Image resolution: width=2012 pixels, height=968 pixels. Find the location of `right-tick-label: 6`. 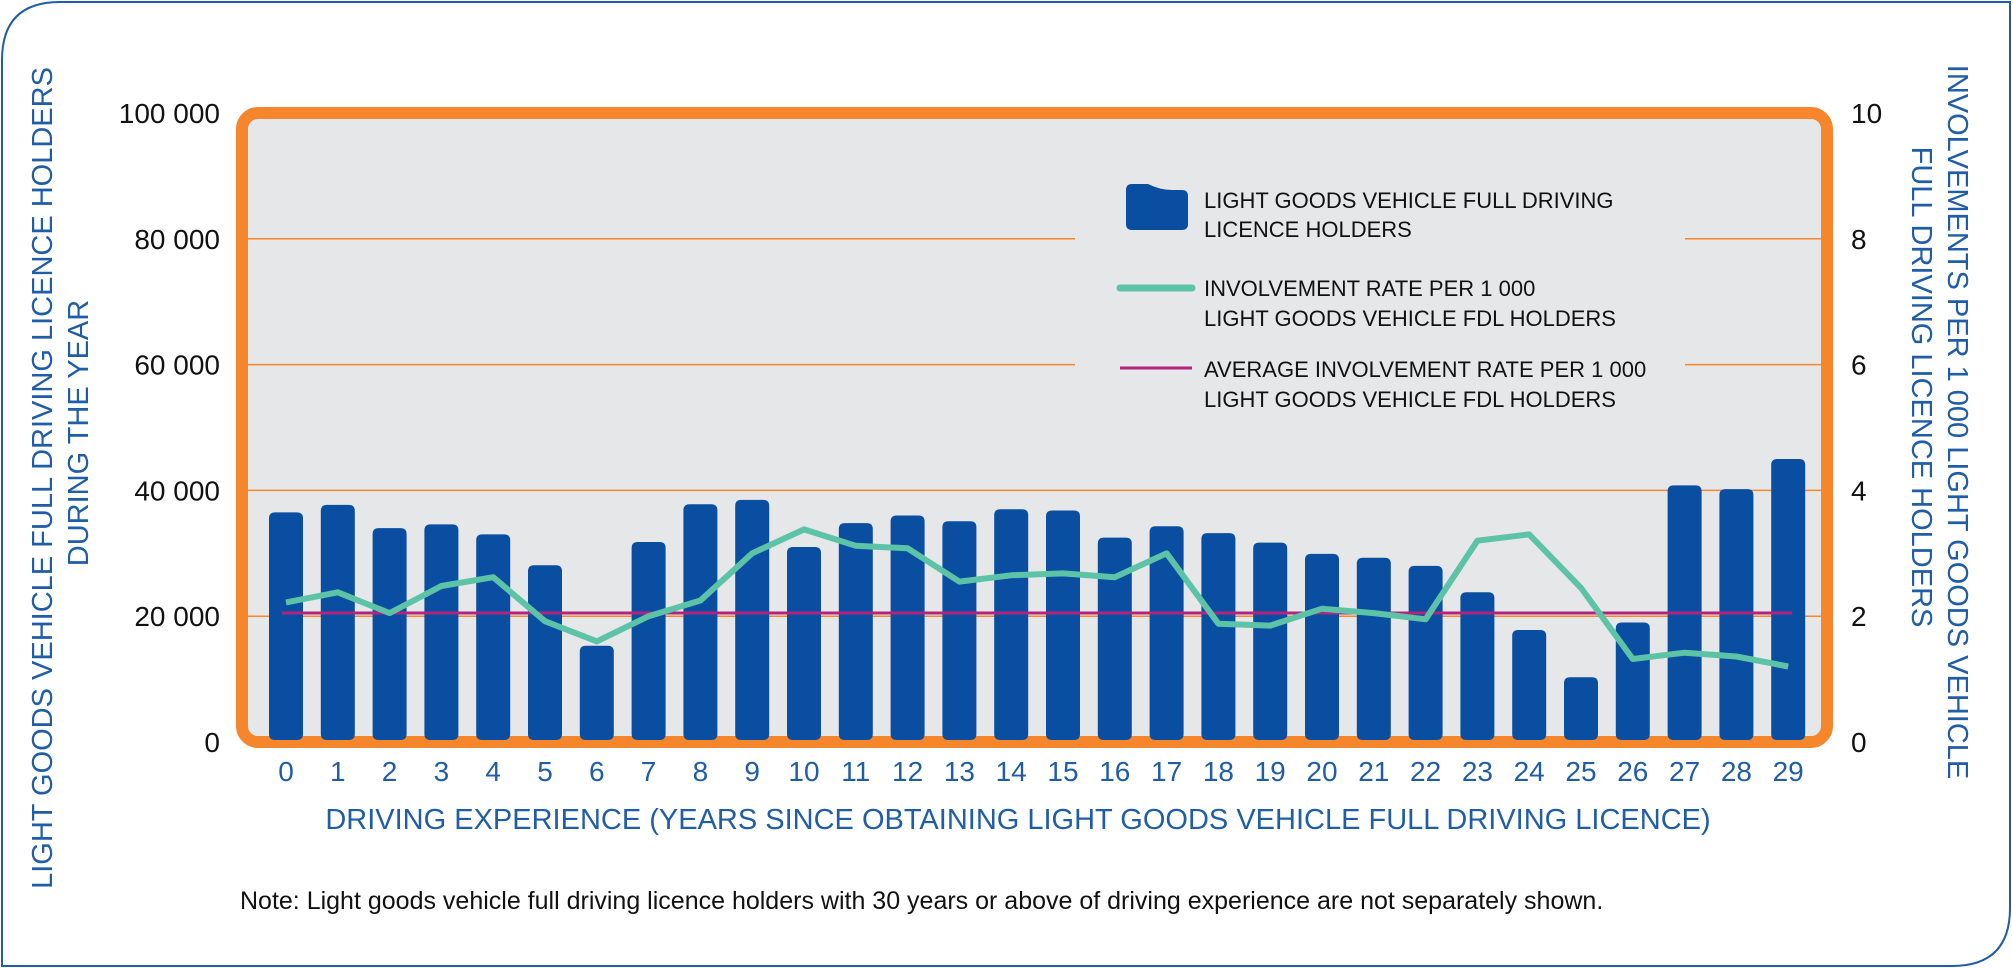

right-tick-label: 6 is located at coordinates (1859, 365).